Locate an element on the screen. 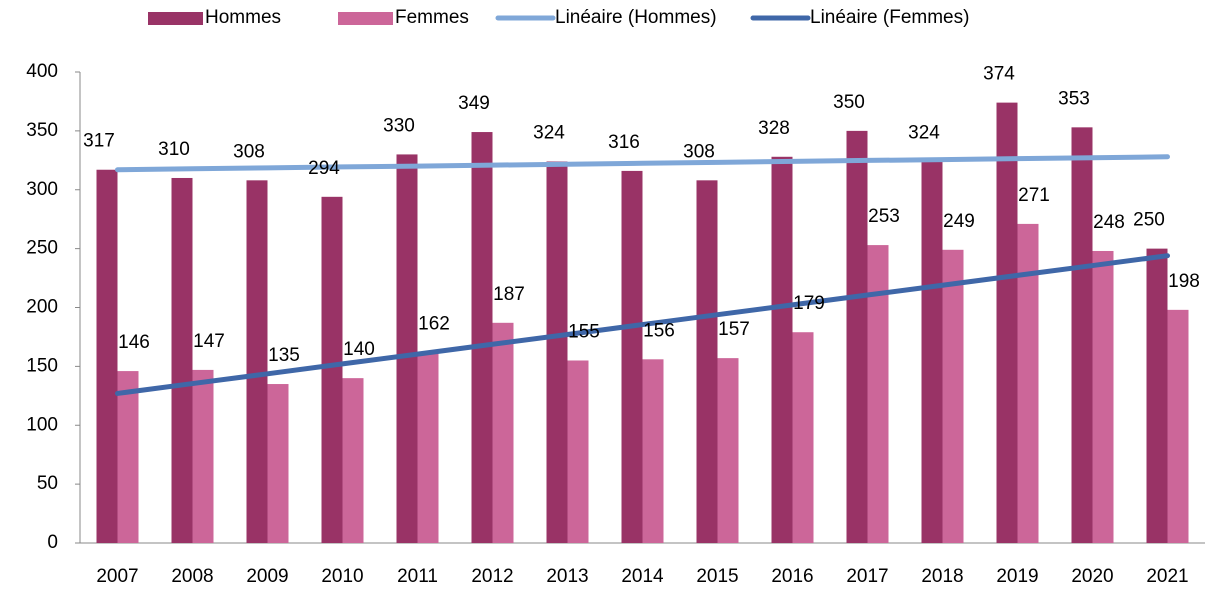 This screenshot has width=1217, height=590. y-tick-label: 200 is located at coordinates (42, 307).